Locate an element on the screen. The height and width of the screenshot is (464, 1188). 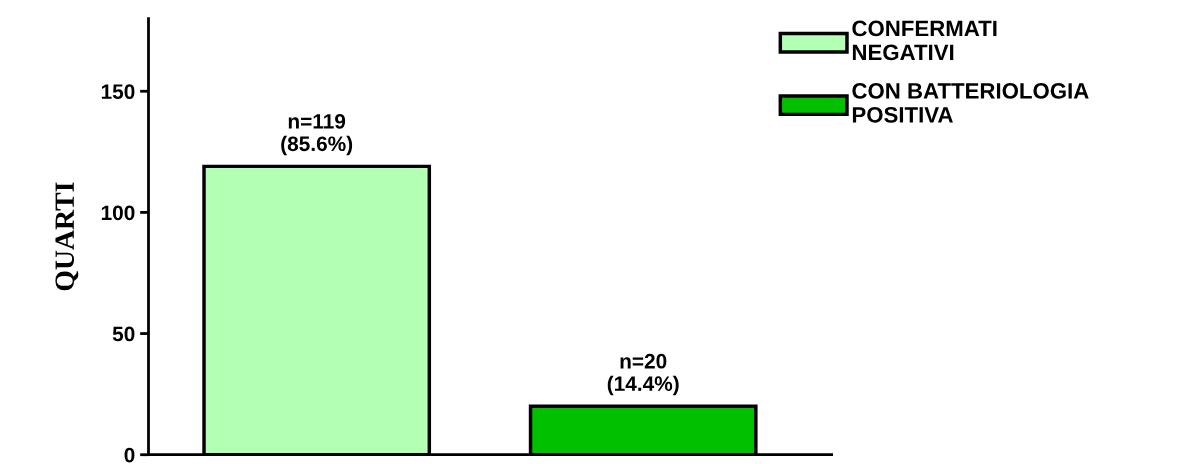
y-axis-title: QUARTI is located at coordinates (67, 236).